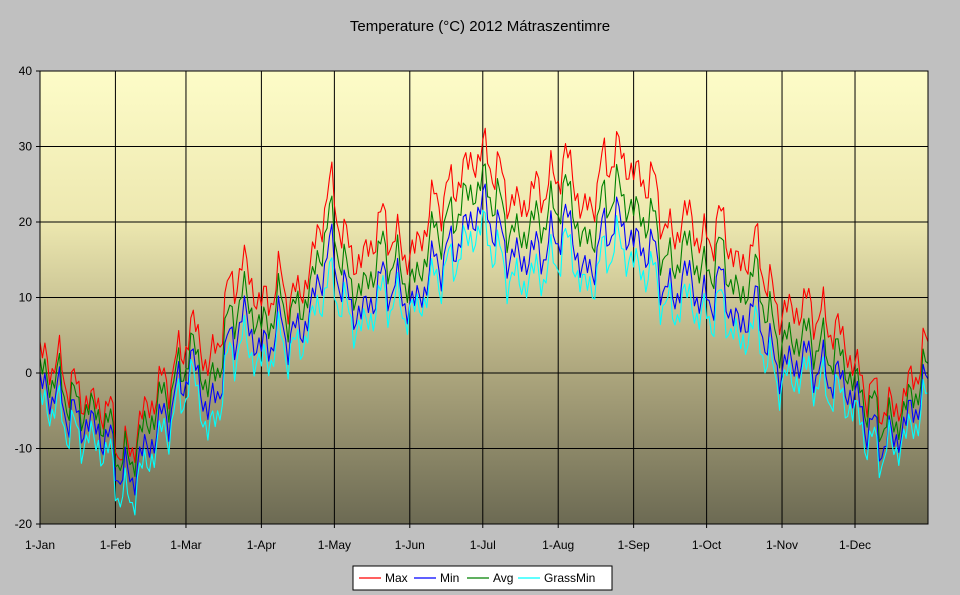 The height and width of the screenshot is (595, 960). Describe the element at coordinates (24, 449) in the screenshot. I see `y-tick-label: -10` at that location.